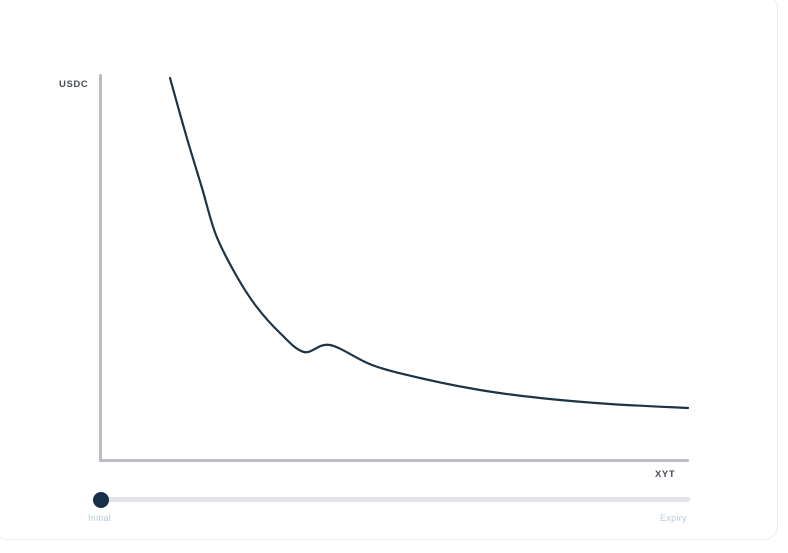  I want to click on slider-label-initial: Initial, so click(100, 518).